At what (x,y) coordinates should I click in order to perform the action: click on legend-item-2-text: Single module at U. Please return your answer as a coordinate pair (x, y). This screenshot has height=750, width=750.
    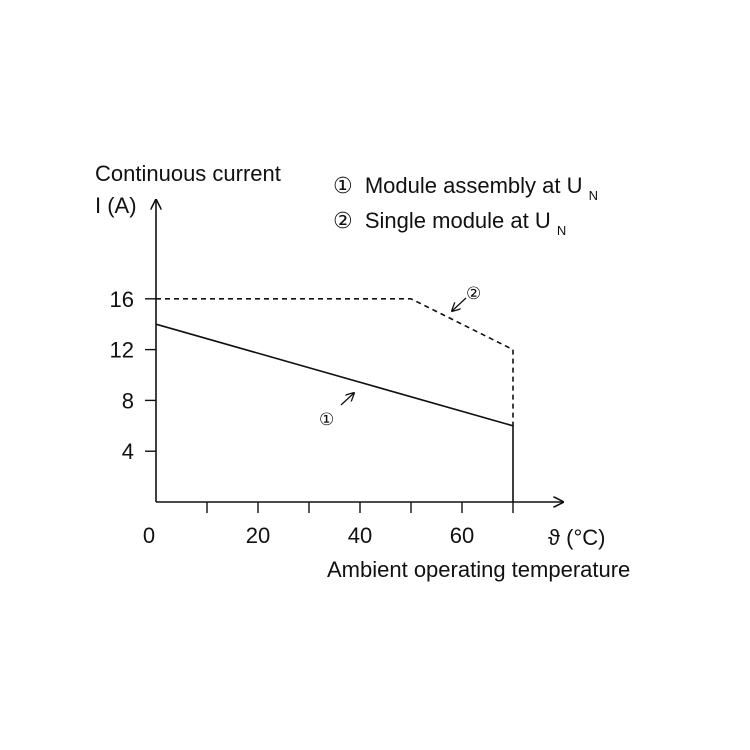
    Looking at the image, I should click on (458, 220).